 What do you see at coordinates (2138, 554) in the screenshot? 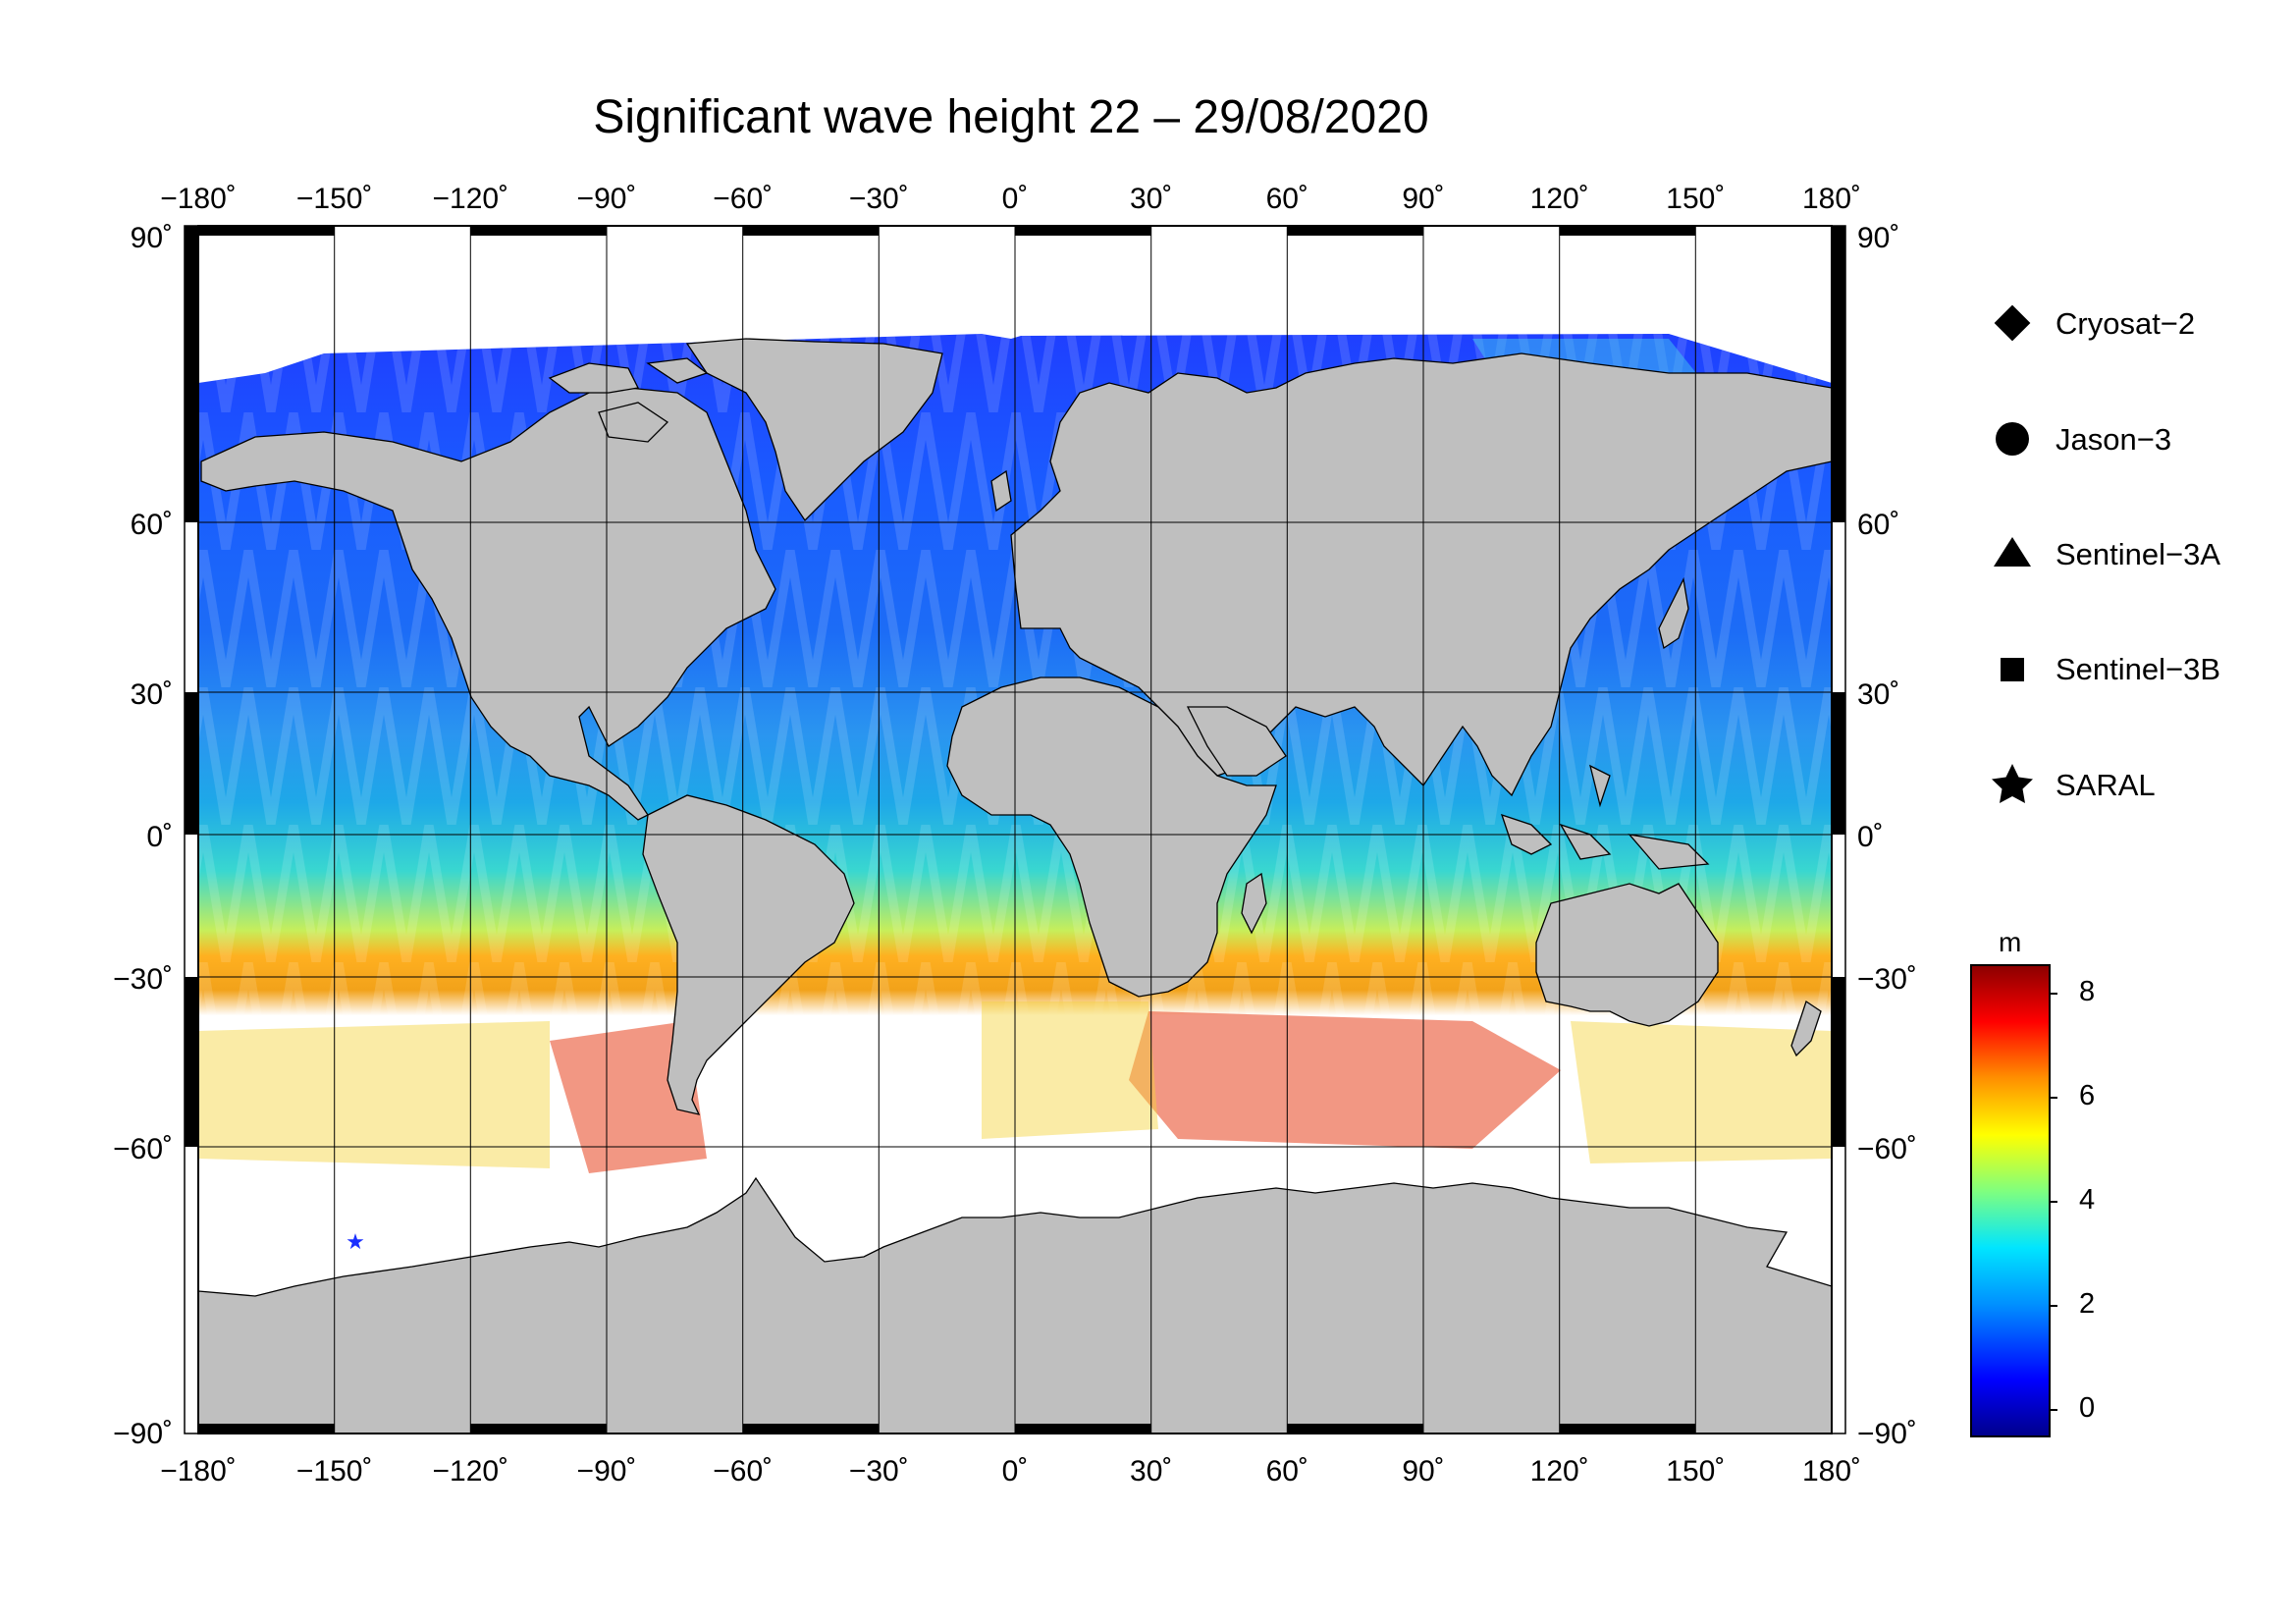
I see `legend-label-sentinel-3a: Sentinel−3A` at bounding box center [2138, 554].